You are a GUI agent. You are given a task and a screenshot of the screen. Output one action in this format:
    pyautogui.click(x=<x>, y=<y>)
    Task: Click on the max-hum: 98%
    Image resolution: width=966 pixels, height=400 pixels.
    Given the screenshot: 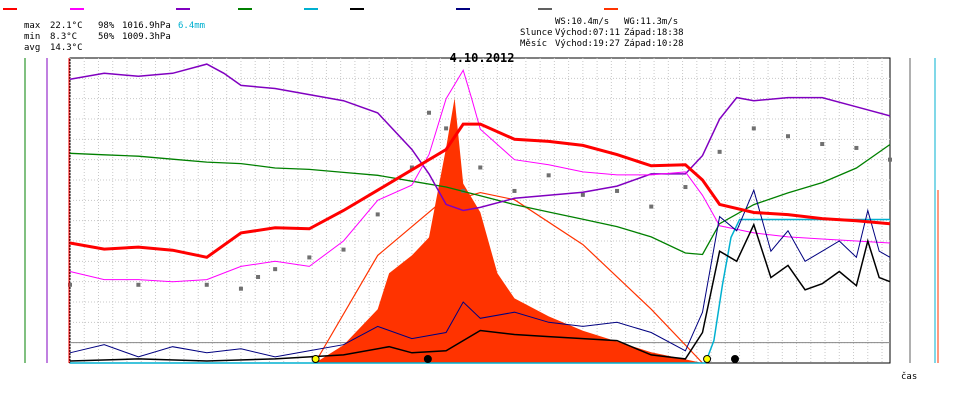 What is the action you would take?
    pyautogui.click(x=106, y=26)
    